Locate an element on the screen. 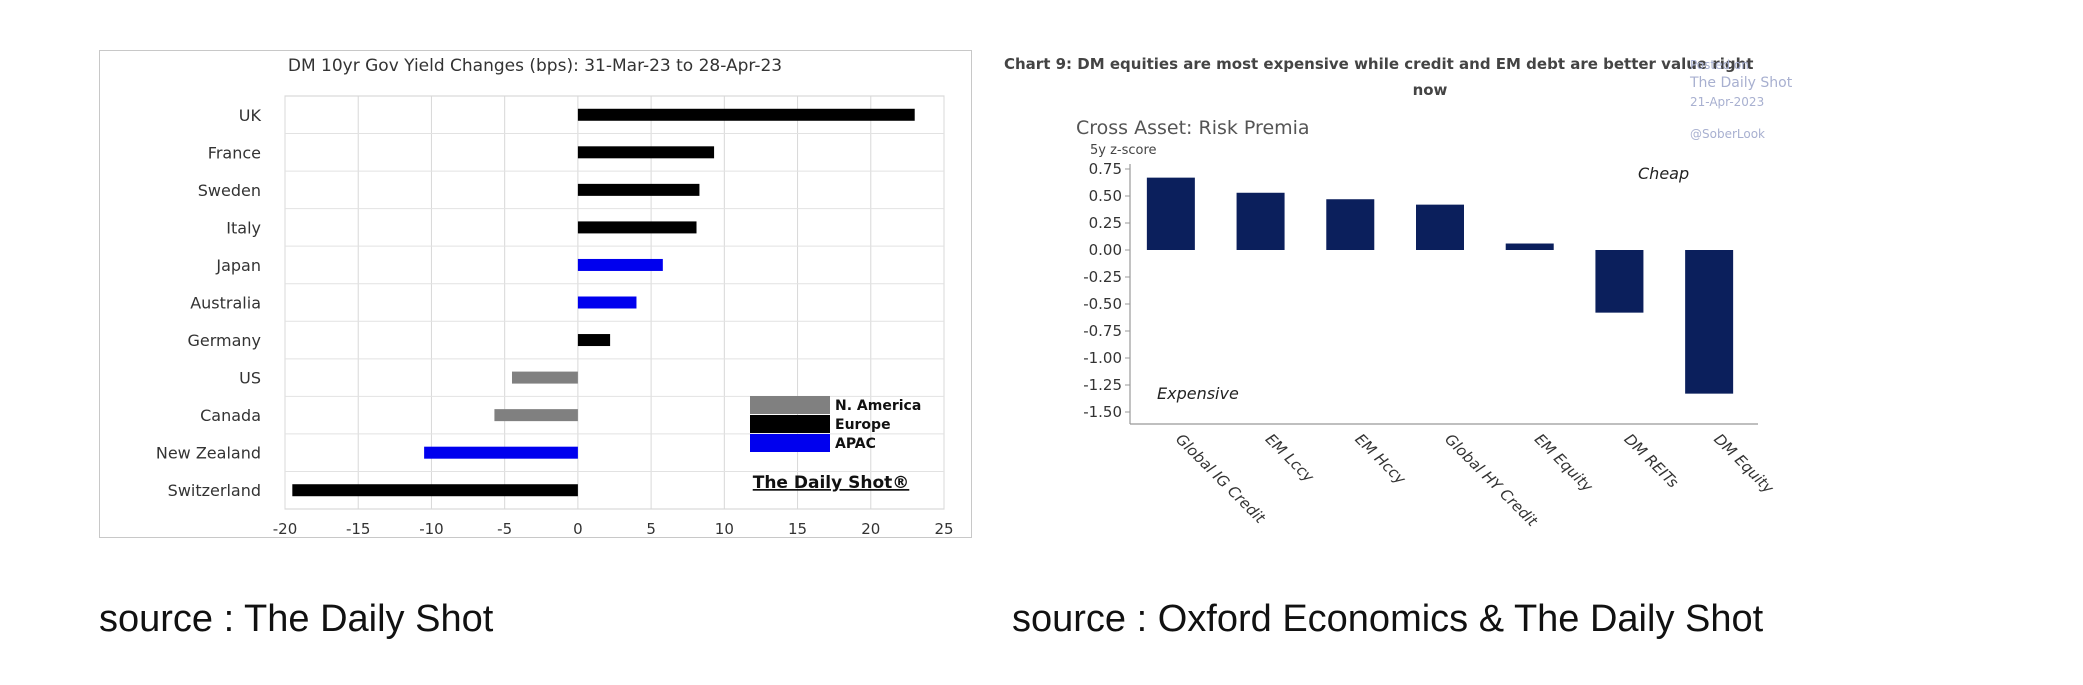 This screenshot has height=685, width=2083. annotation-expensive: Expensive is located at coordinates (1198, 393).